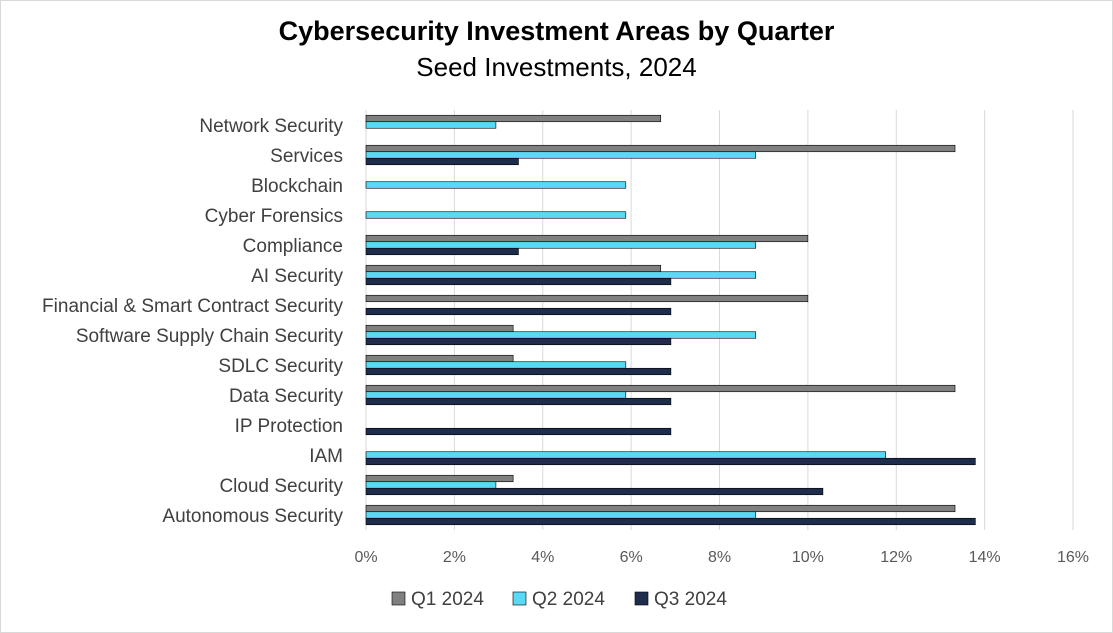  What do you see at coordinates (660, 388) in the screenshot?
I see `bar-q1-2024-data-security` at bounding box center [660, 388].